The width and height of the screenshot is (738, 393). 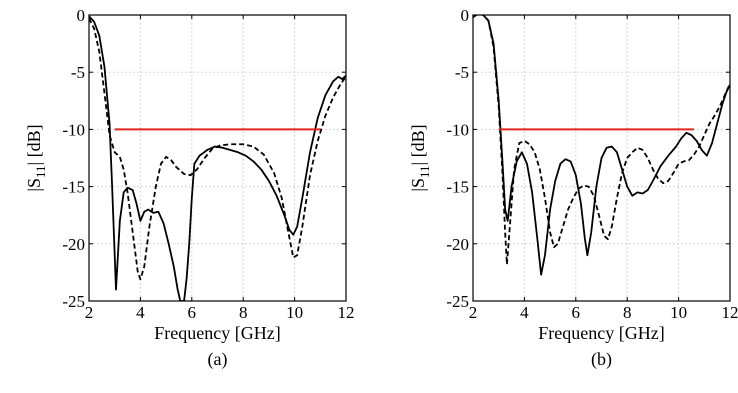 What do you see at coordinates (418, 185) in the screenshot?
I see `y-axis-label-main-b: |S` at bounding box center [418, 185].